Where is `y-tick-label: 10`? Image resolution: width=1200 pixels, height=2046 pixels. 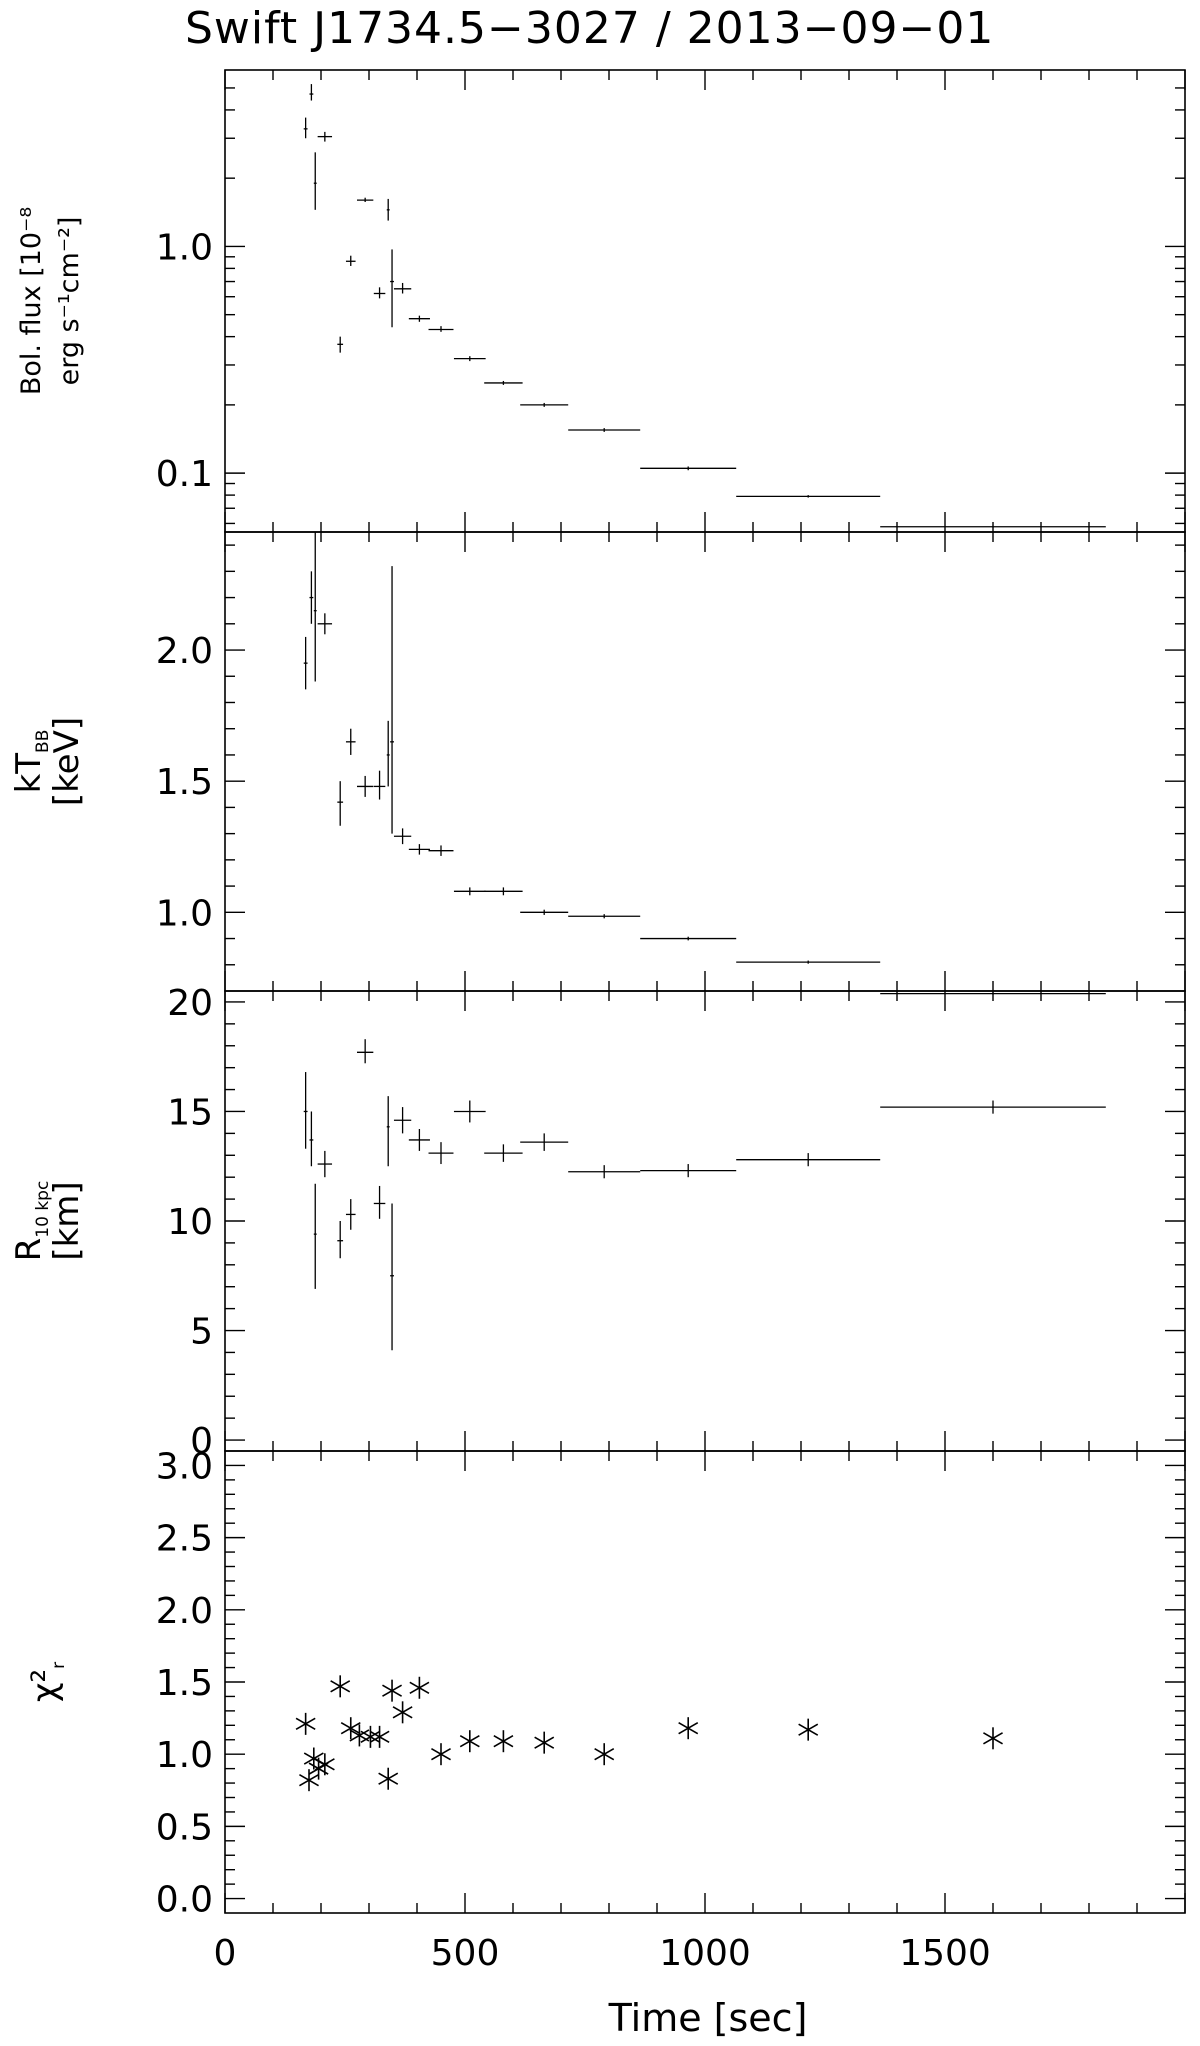
y-tick-label: 10 is located at coordinates (190, 1222).